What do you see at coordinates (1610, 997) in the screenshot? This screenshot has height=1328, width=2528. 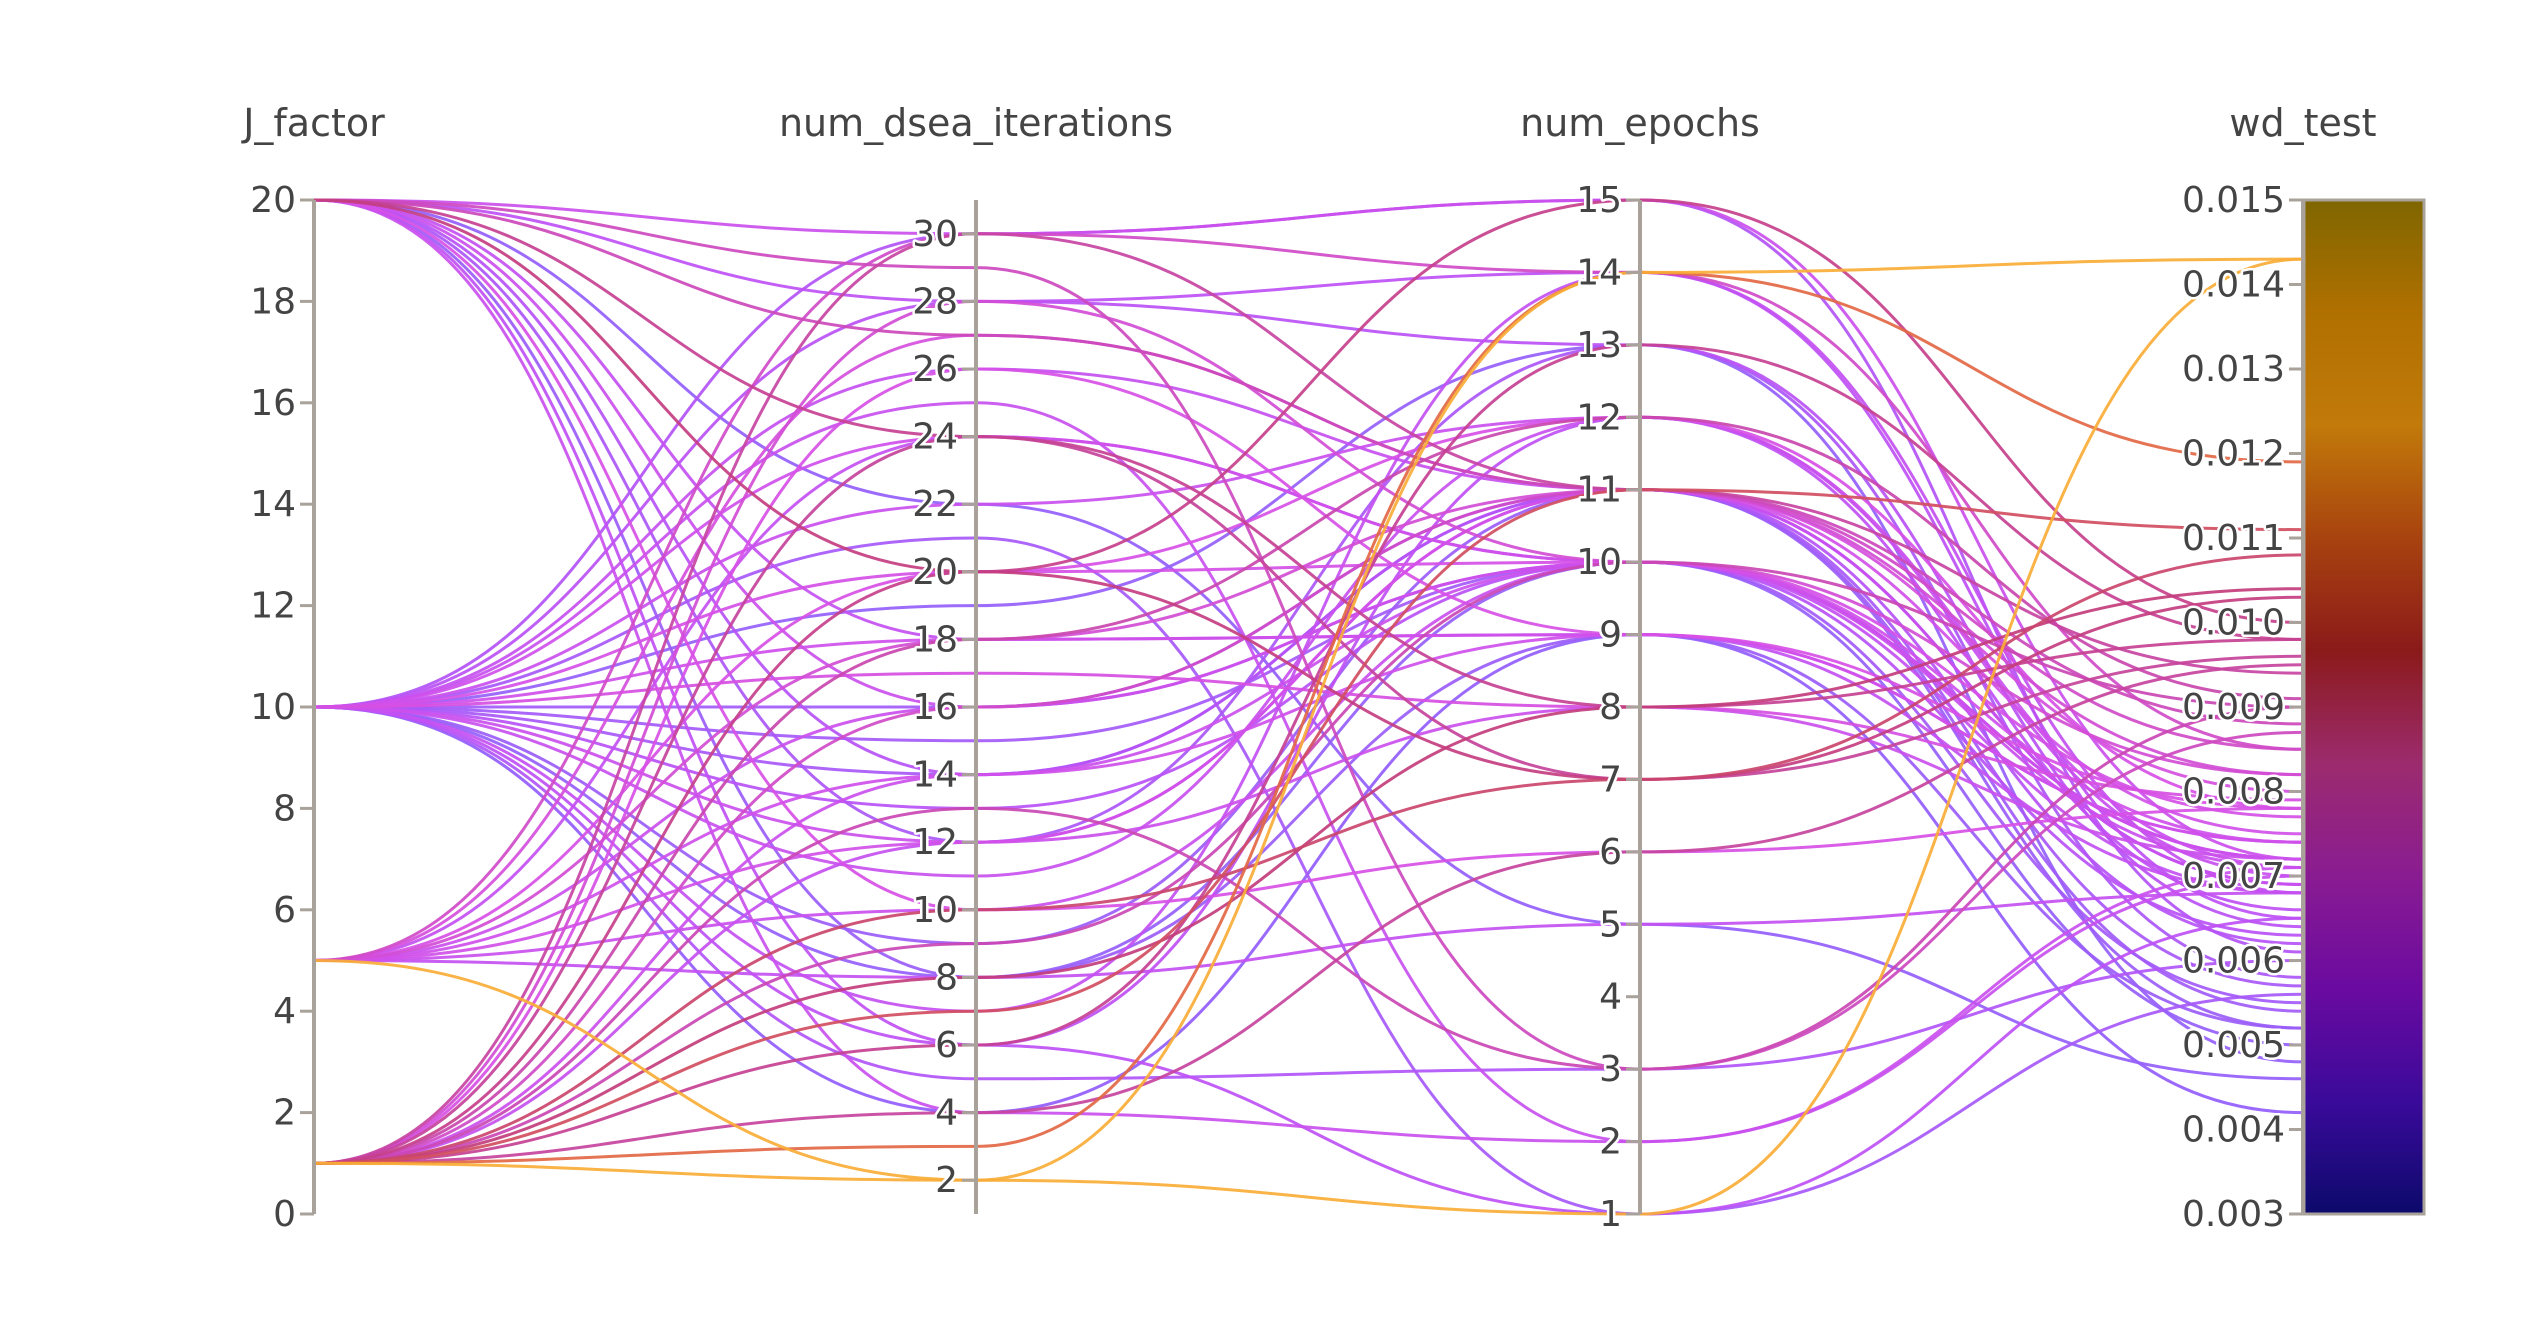 I see `tick-label-num_epochs: 4` at bounding box center [1610, 997].